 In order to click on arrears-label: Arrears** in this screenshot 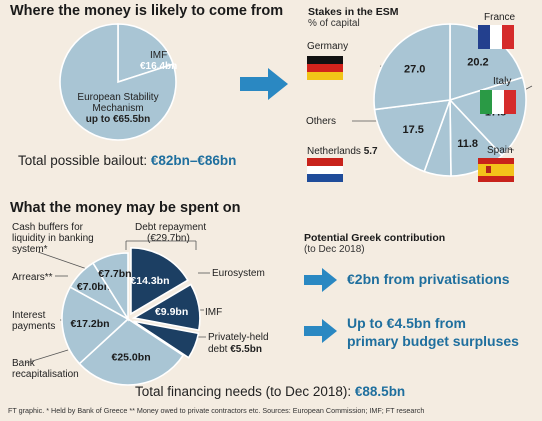, I will do `click(32, 277)`.